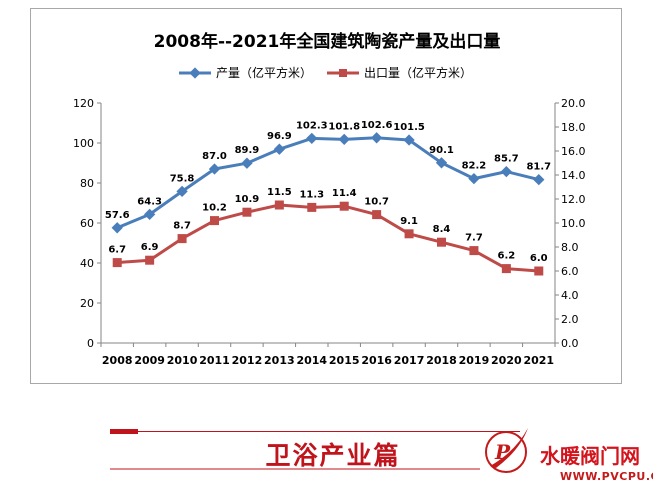 The image size is (653, 490). What do you see at coordinates (506, 360) in the screenshot?
I see `x-tick-label: 2020` at bounding box center [506, 360].